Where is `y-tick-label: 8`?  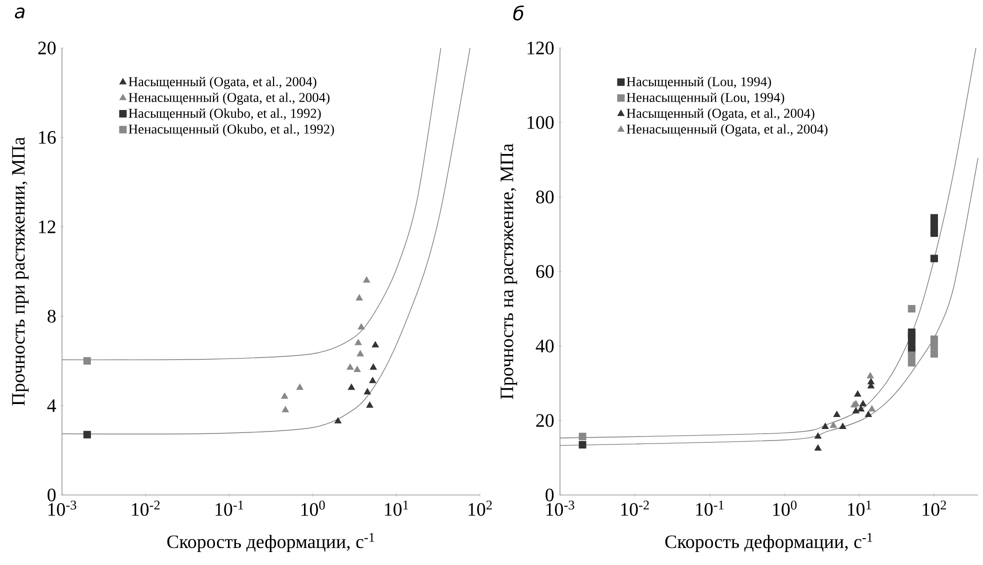
y-tick-label: 8 is located at coordinates (52, 316).